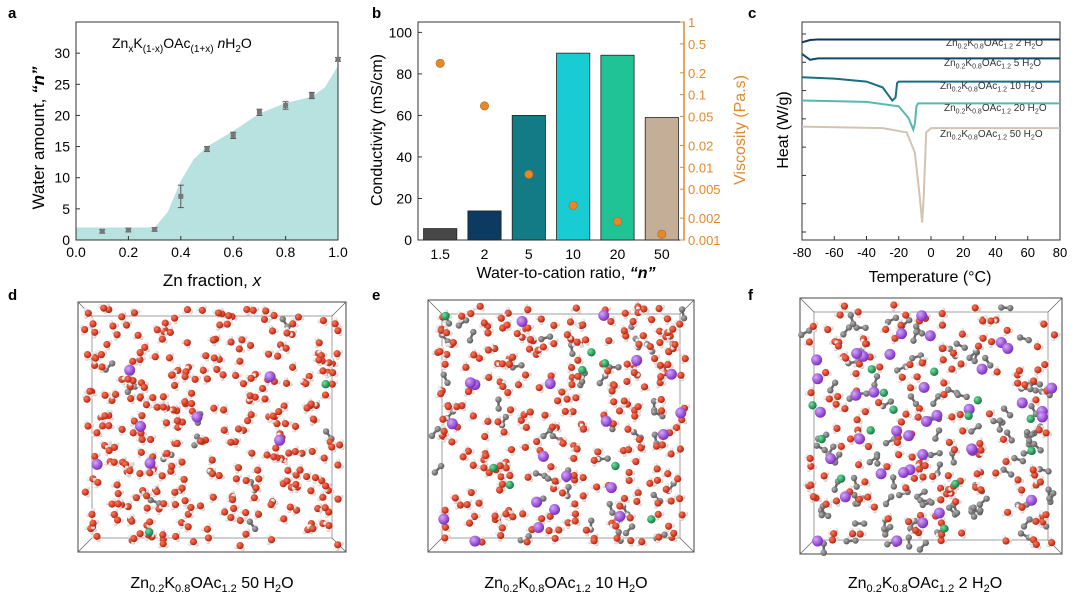 The image size is (1080, 612). What do you see at coordinates (834, 252) in the screenshot?
I see `x-tick-label: -60` at bounding box center [834, 252].